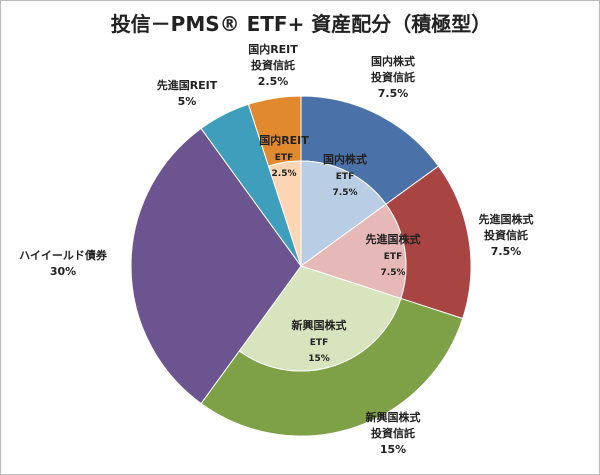  I want to click on inner-label: 国内株式 ETF 7.5%, so click(345, 175).